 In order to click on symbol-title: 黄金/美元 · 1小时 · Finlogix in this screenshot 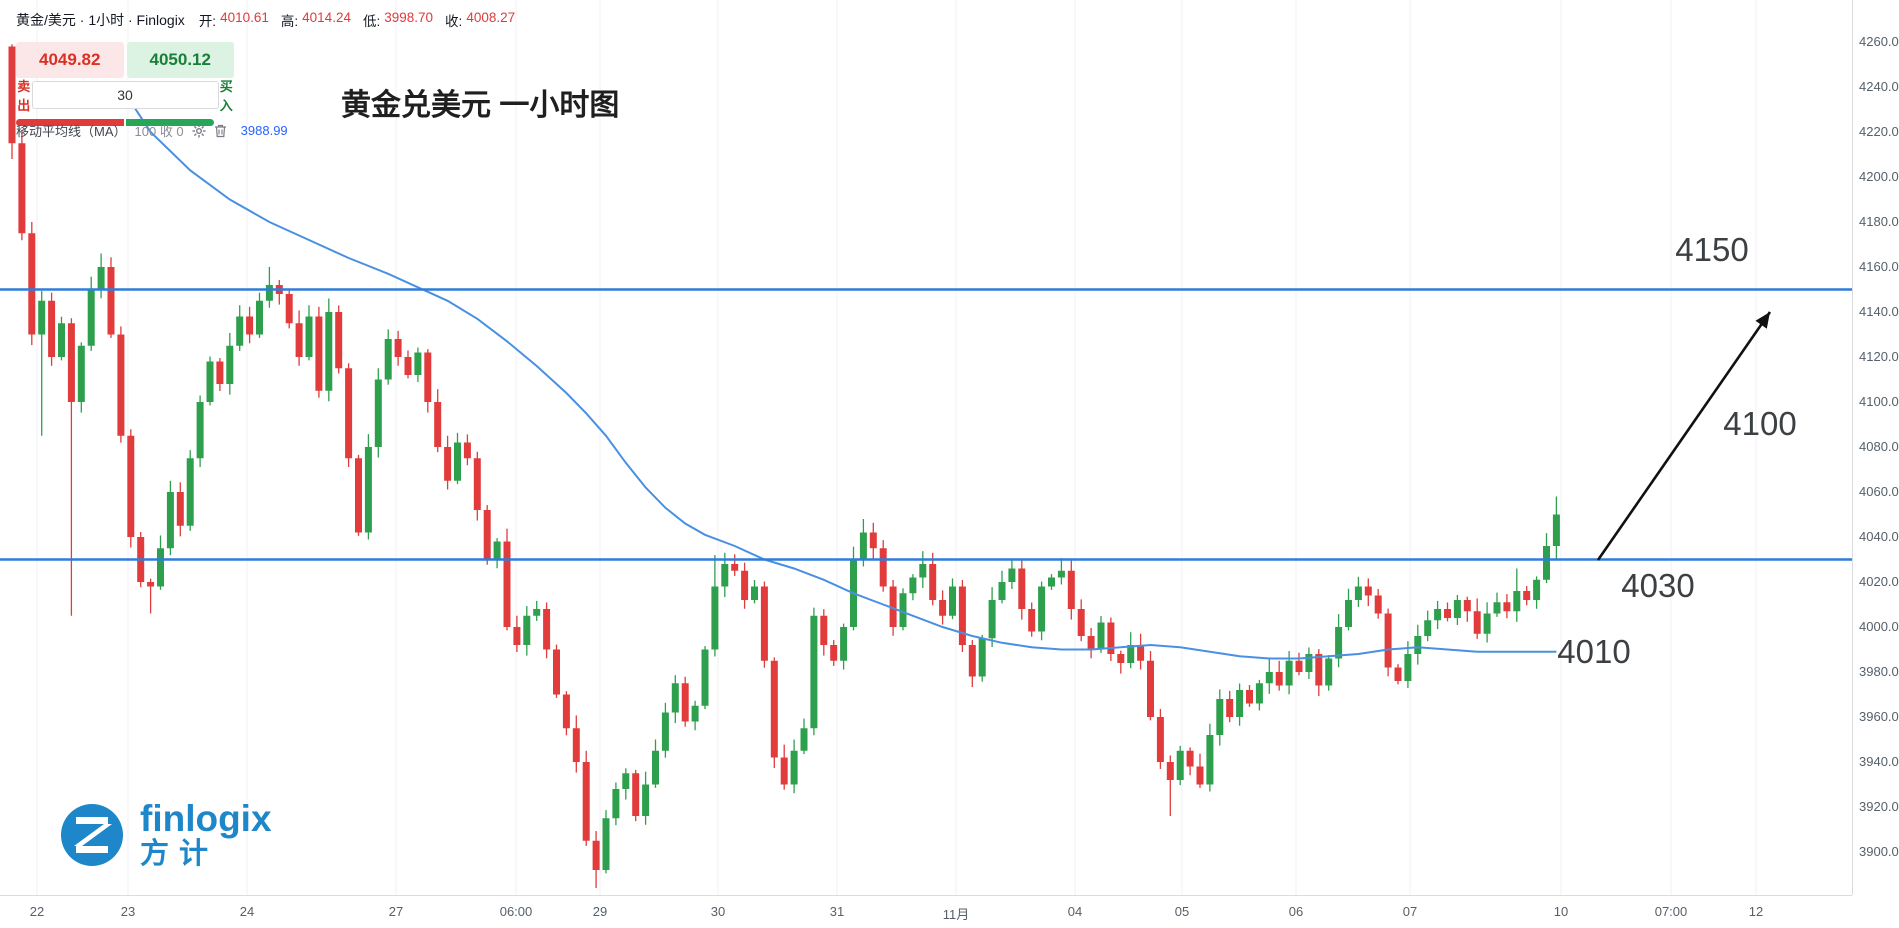, I will do `click(100, 20)`.